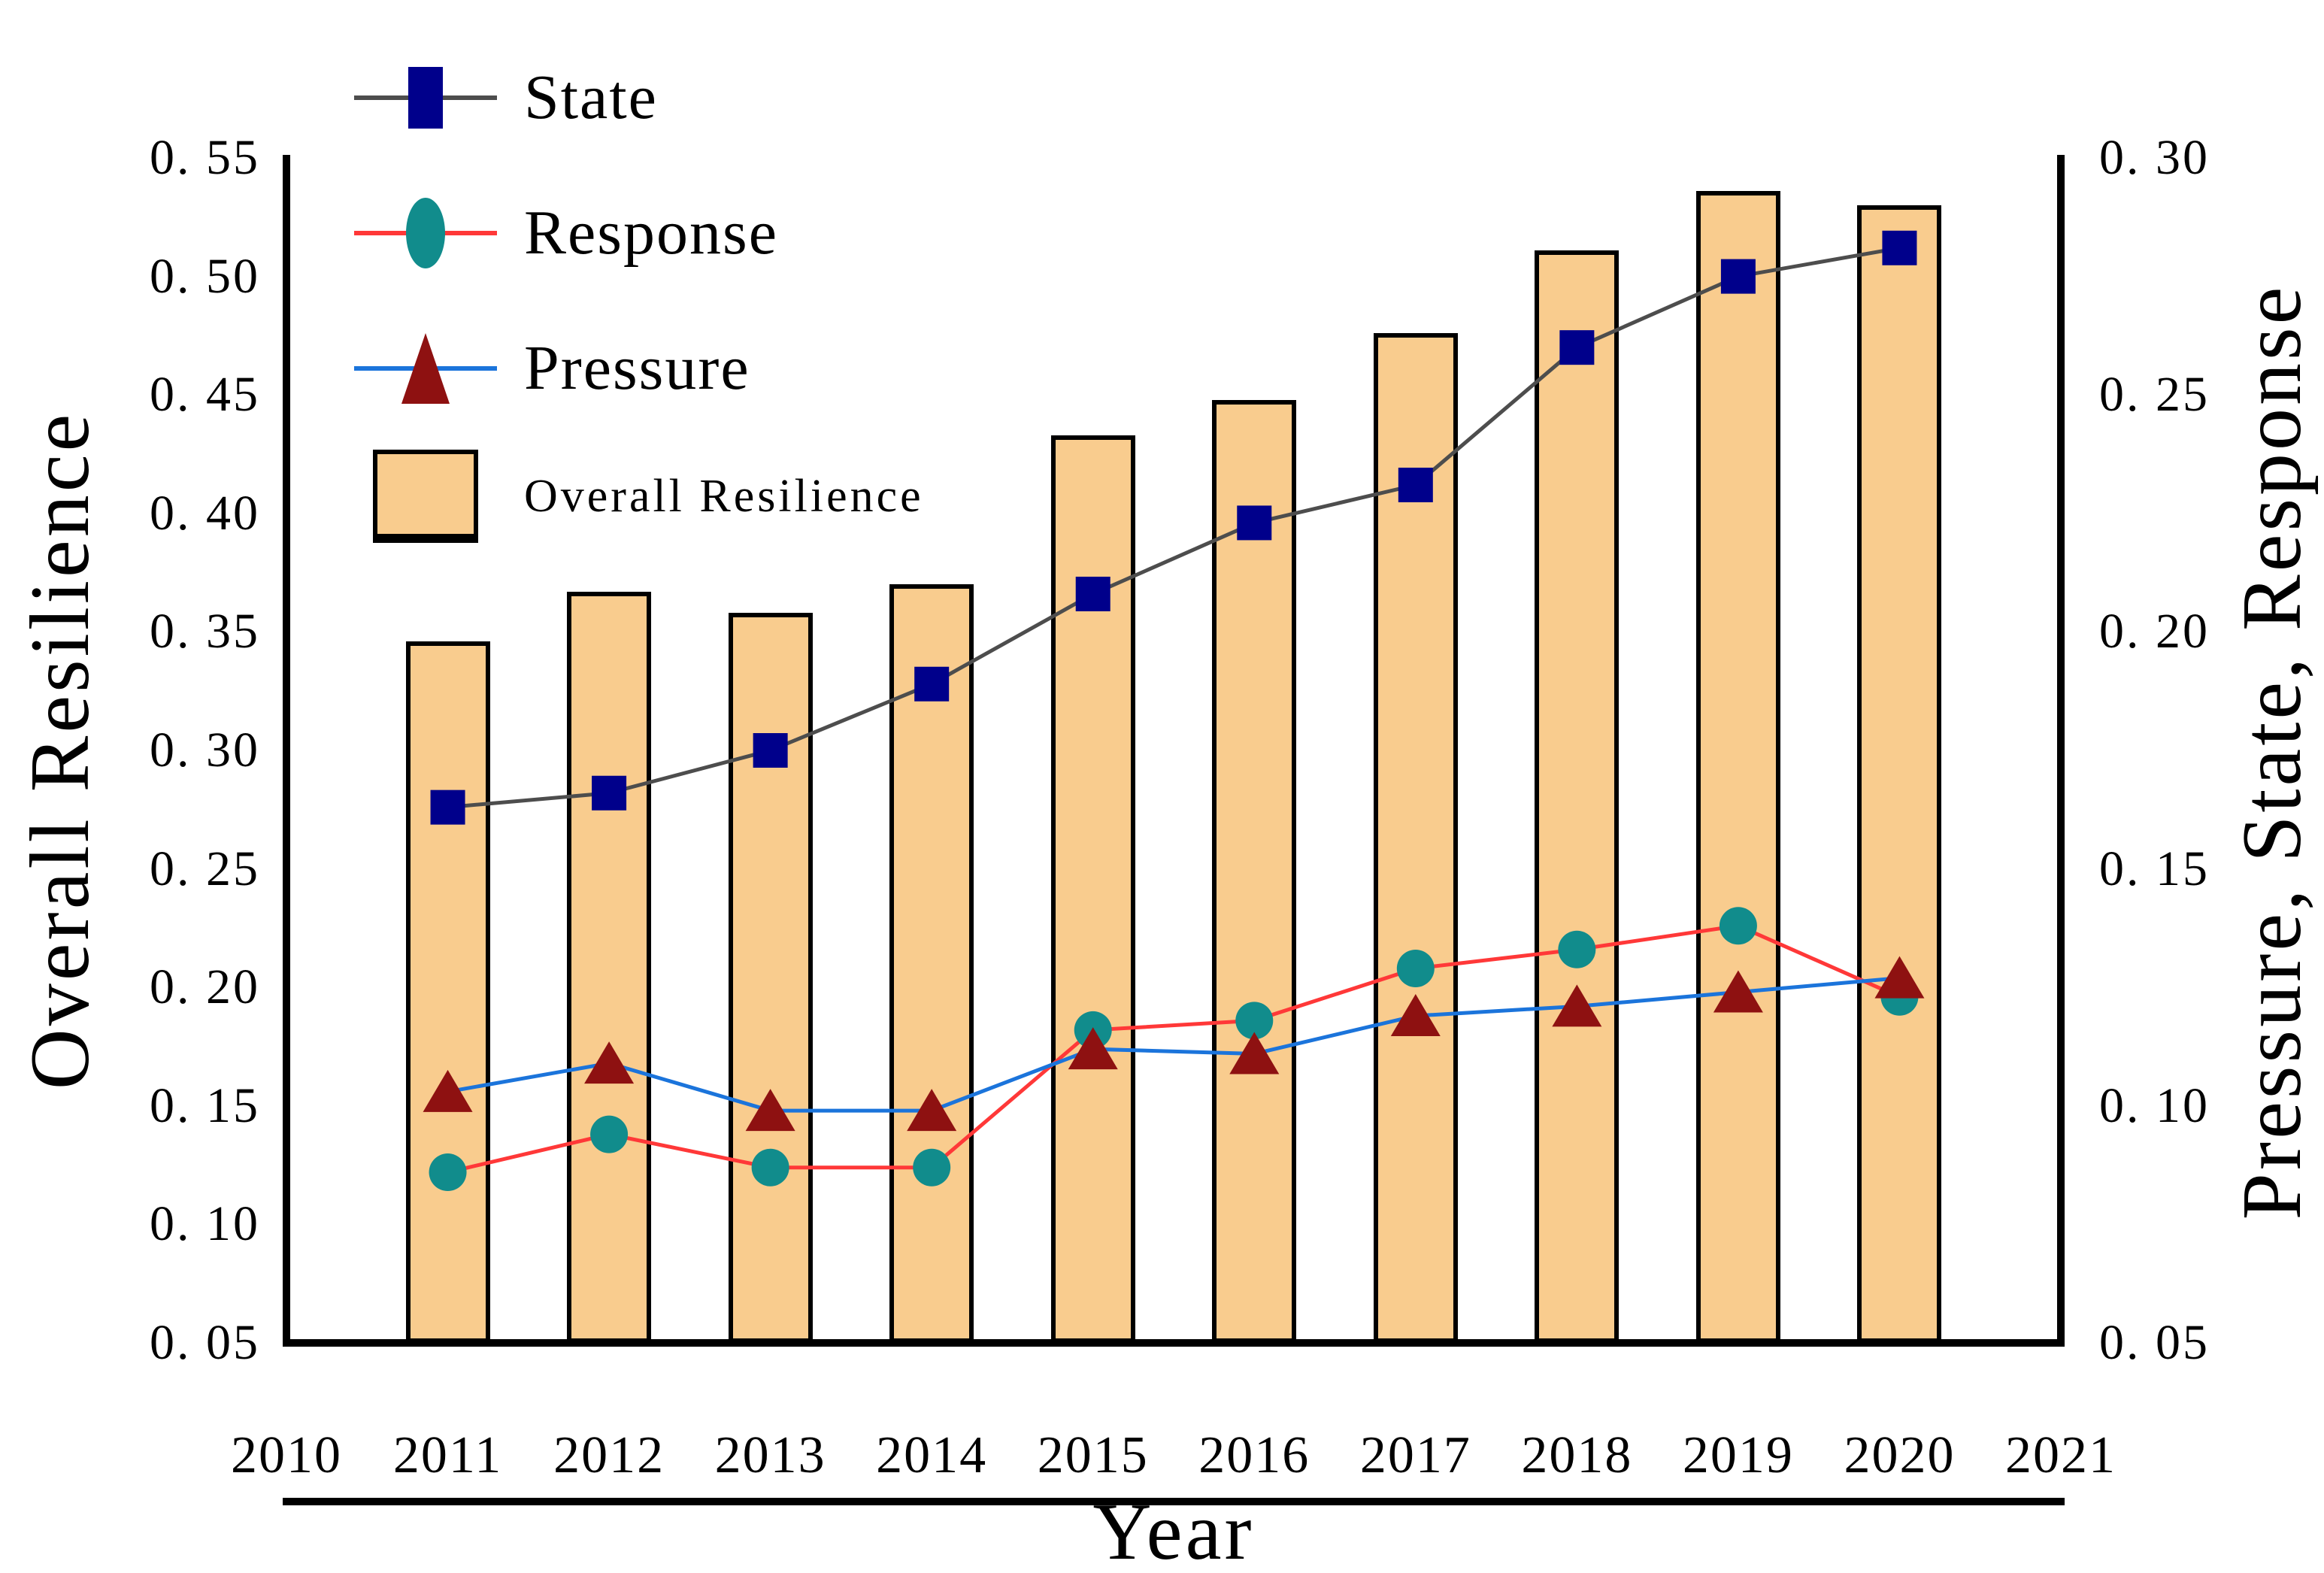 The image size is (2324, 1573). Describe the element at coordinates (205, 513) in the screenshot. I see `left-tick-0.40: 0. 40` at that location.